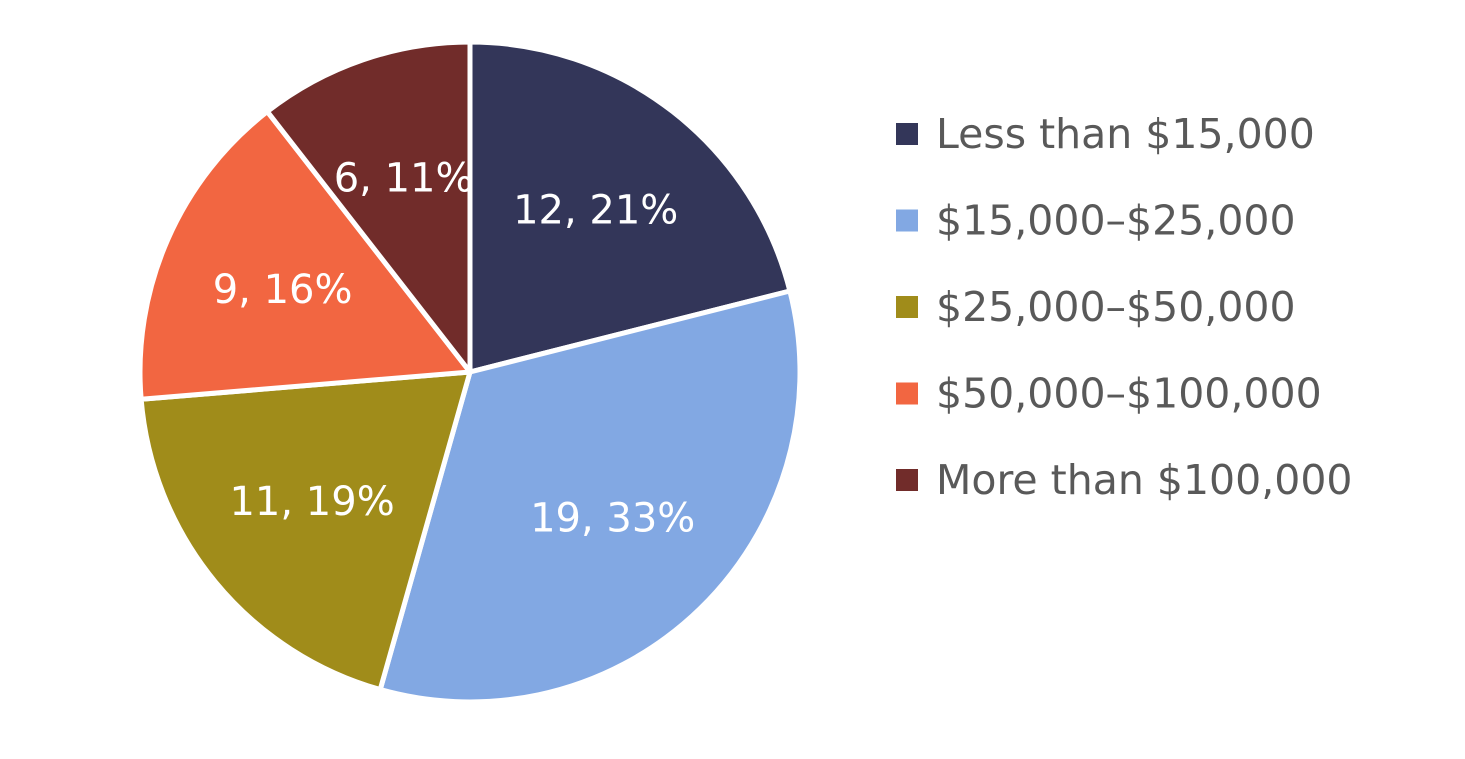  I want to click on pie-data-label-5: 6, 11%, so click(404, 179).